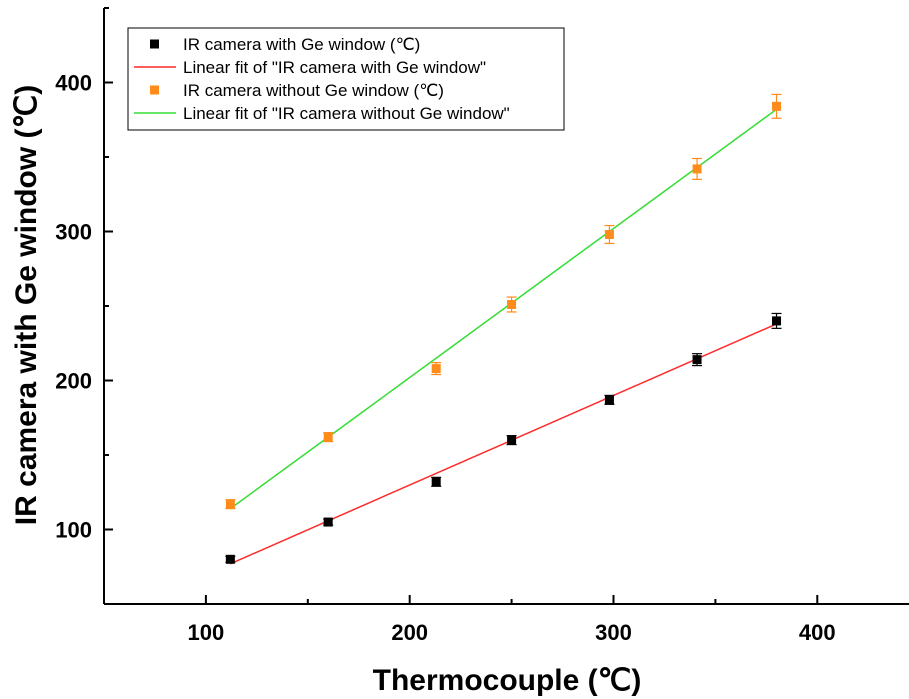  What do you see at coordinates (73, 381) in the screenshot?
I see `y-tick-label: 200` at bounding box center [73, 381].